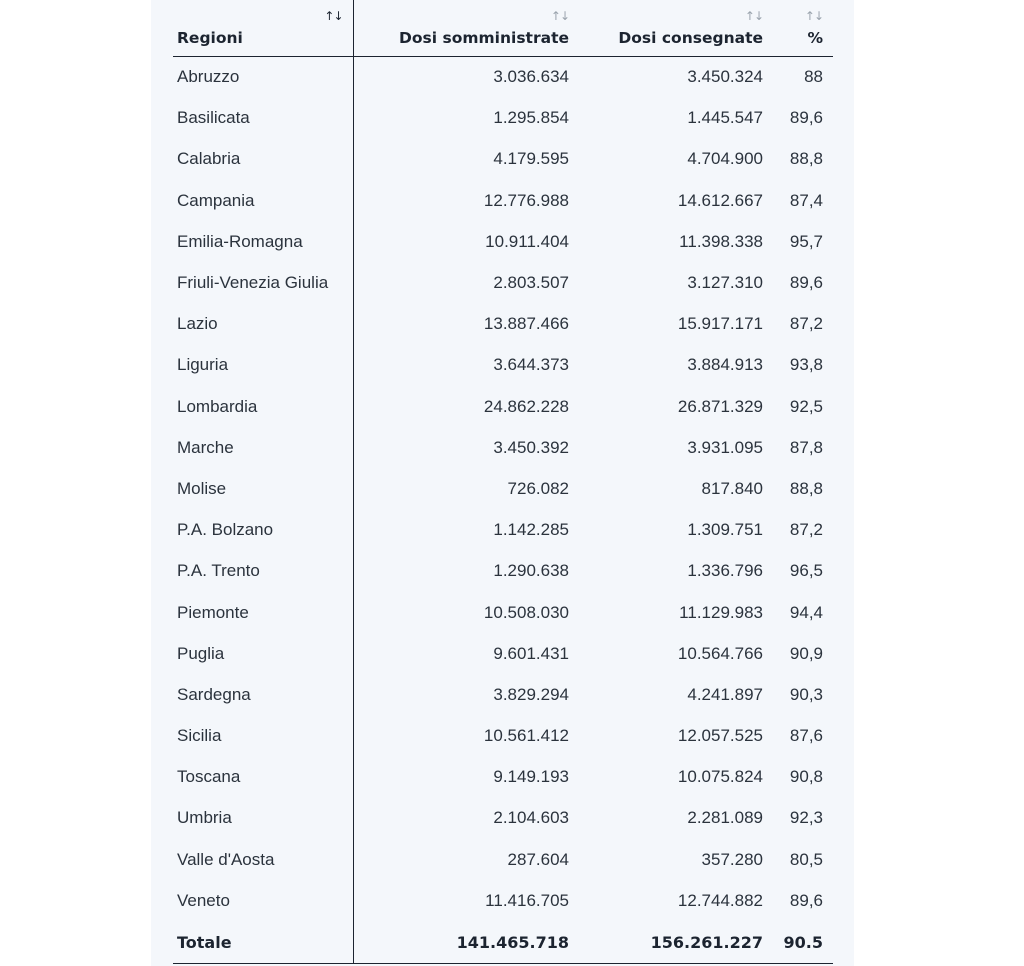 The image size is (1024, 966). I want to click on table-row: Marche 3.450.392 3.931.095 87,8, so click(503, 448).